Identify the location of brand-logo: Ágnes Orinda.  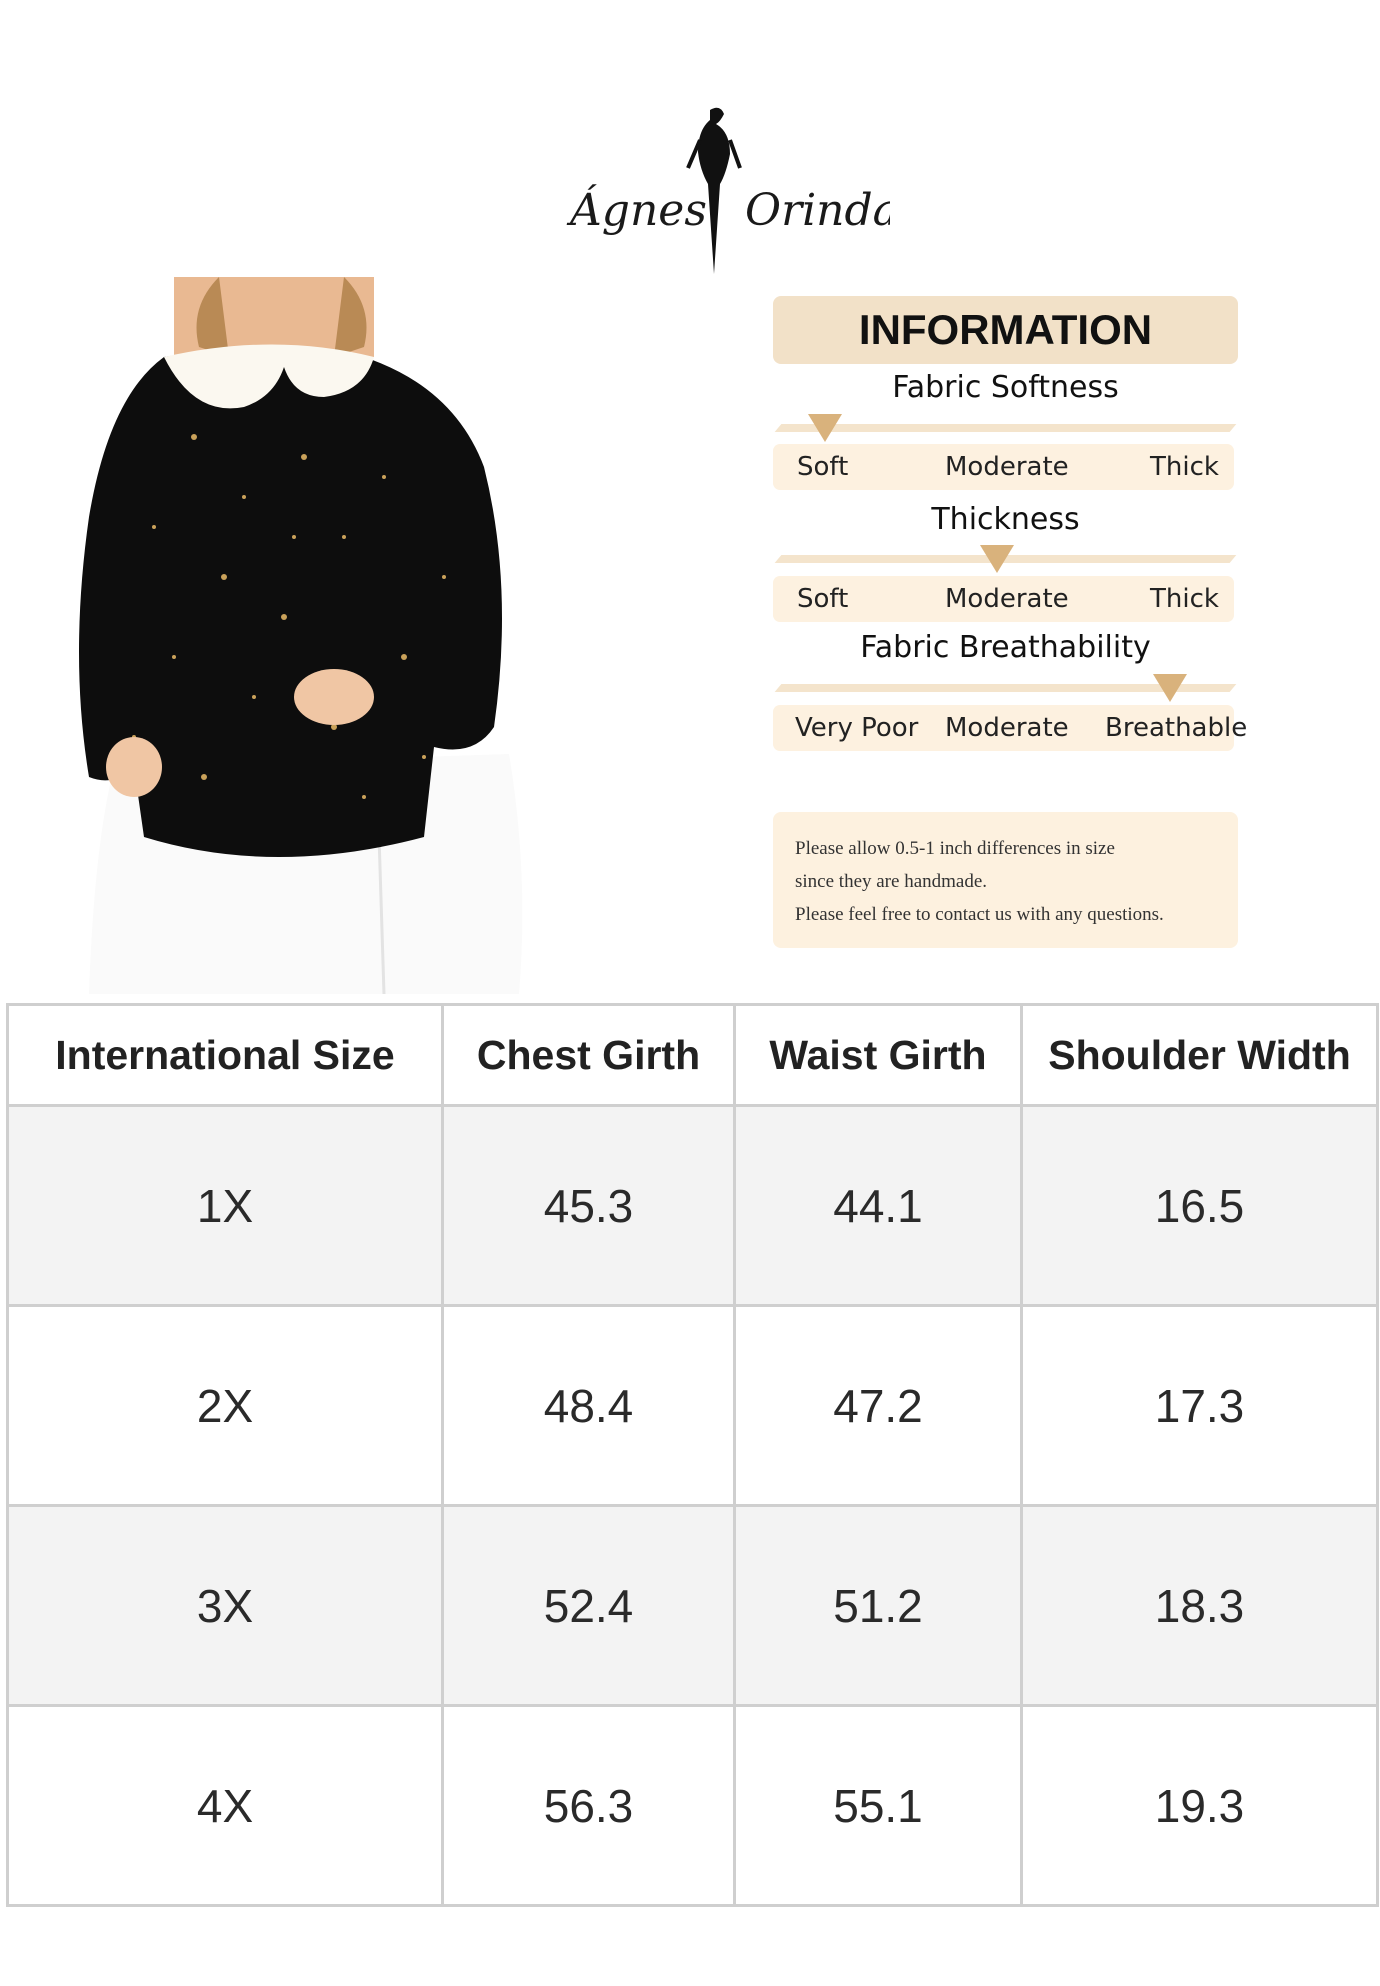
(728, 190).